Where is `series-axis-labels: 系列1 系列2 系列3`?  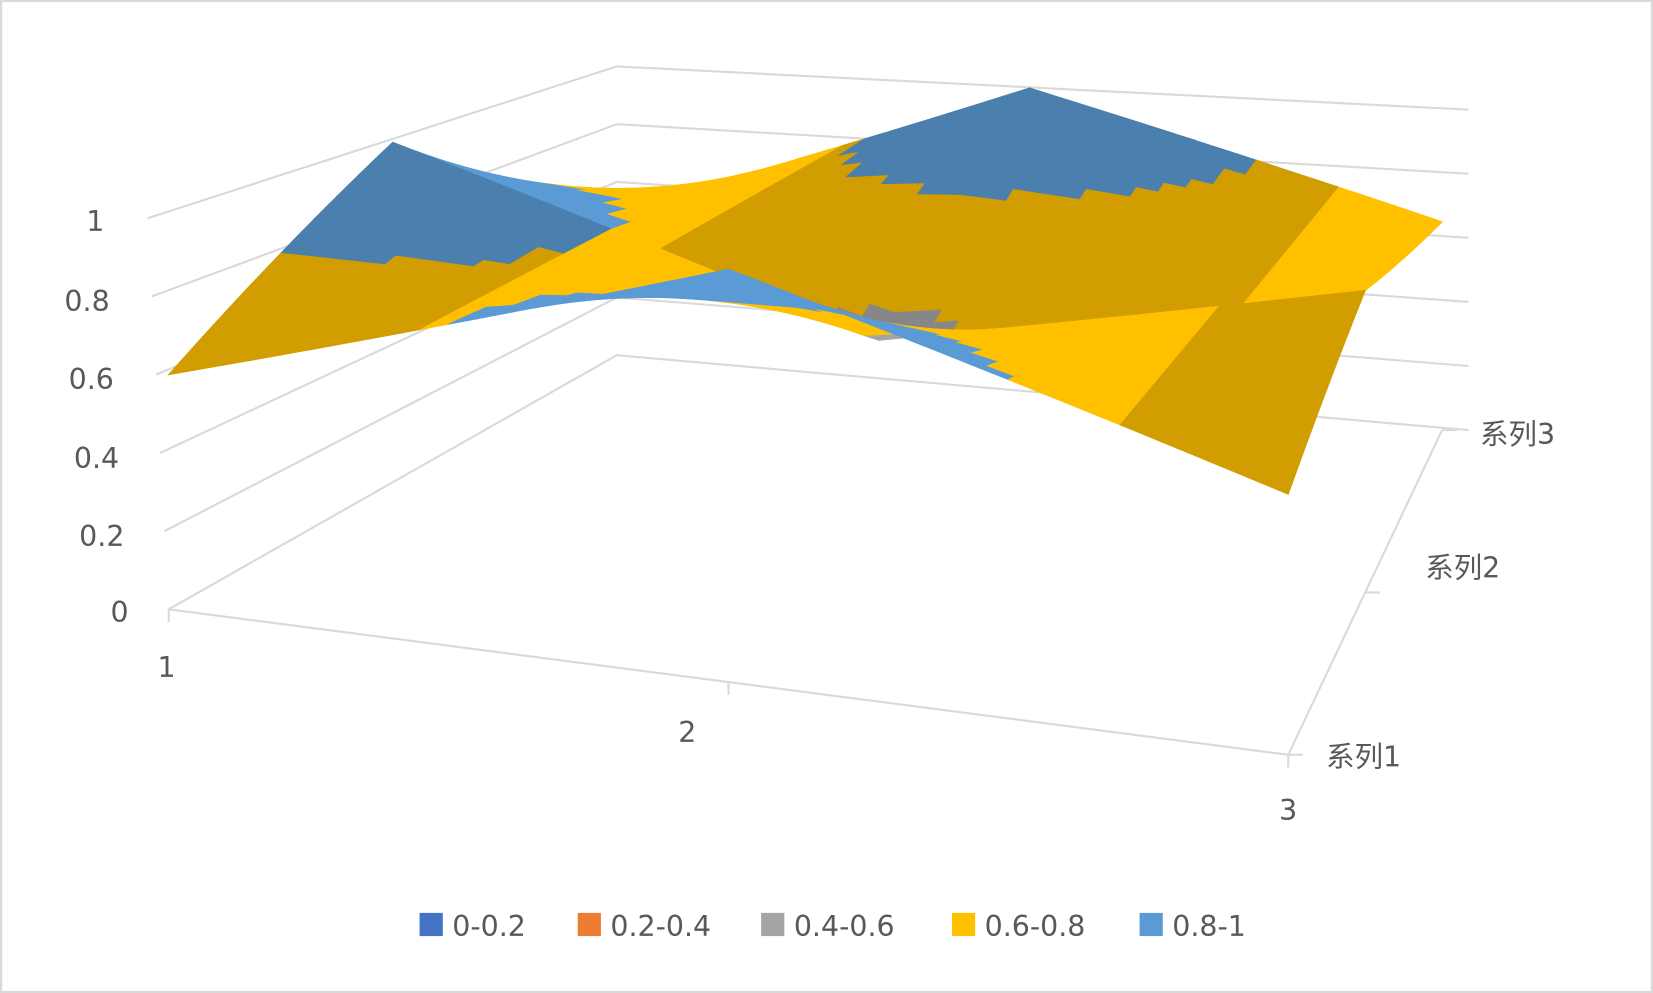
series-axis-labels: 系列1 系列2 系列3 is located at coordinates (1440, 596).